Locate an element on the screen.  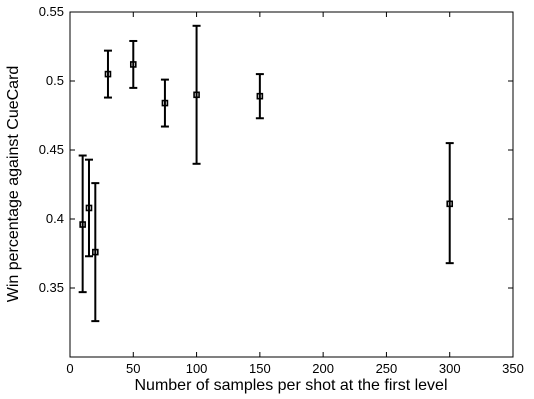
x-tick-label: 300 is located at coordinates (450, 368).